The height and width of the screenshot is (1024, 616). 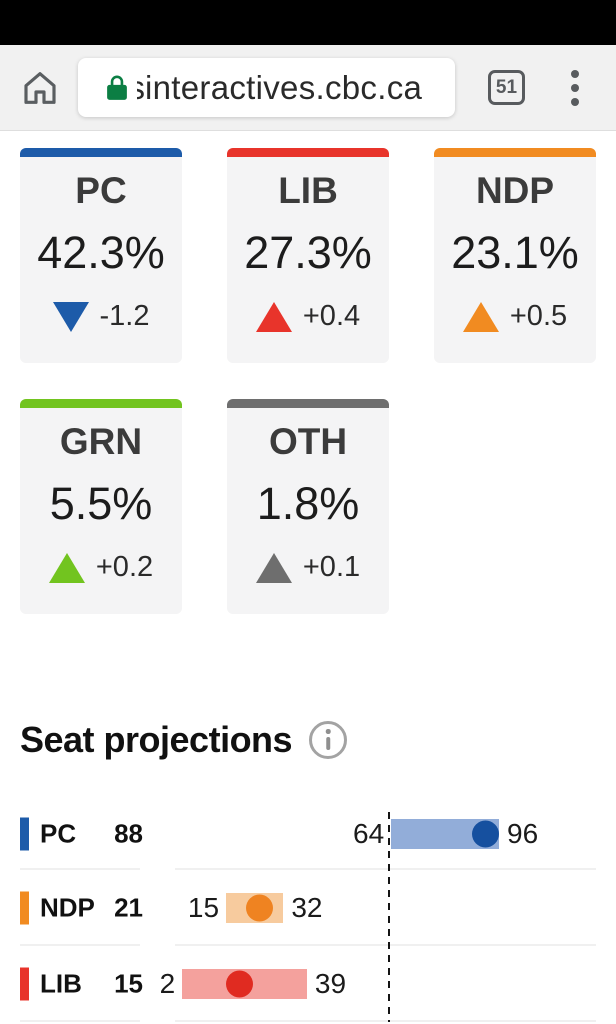 What do you see at coordinates (128, 983) in the screenshot?
I see `chart-seat-value: 15` at bounding box center [128, 983].